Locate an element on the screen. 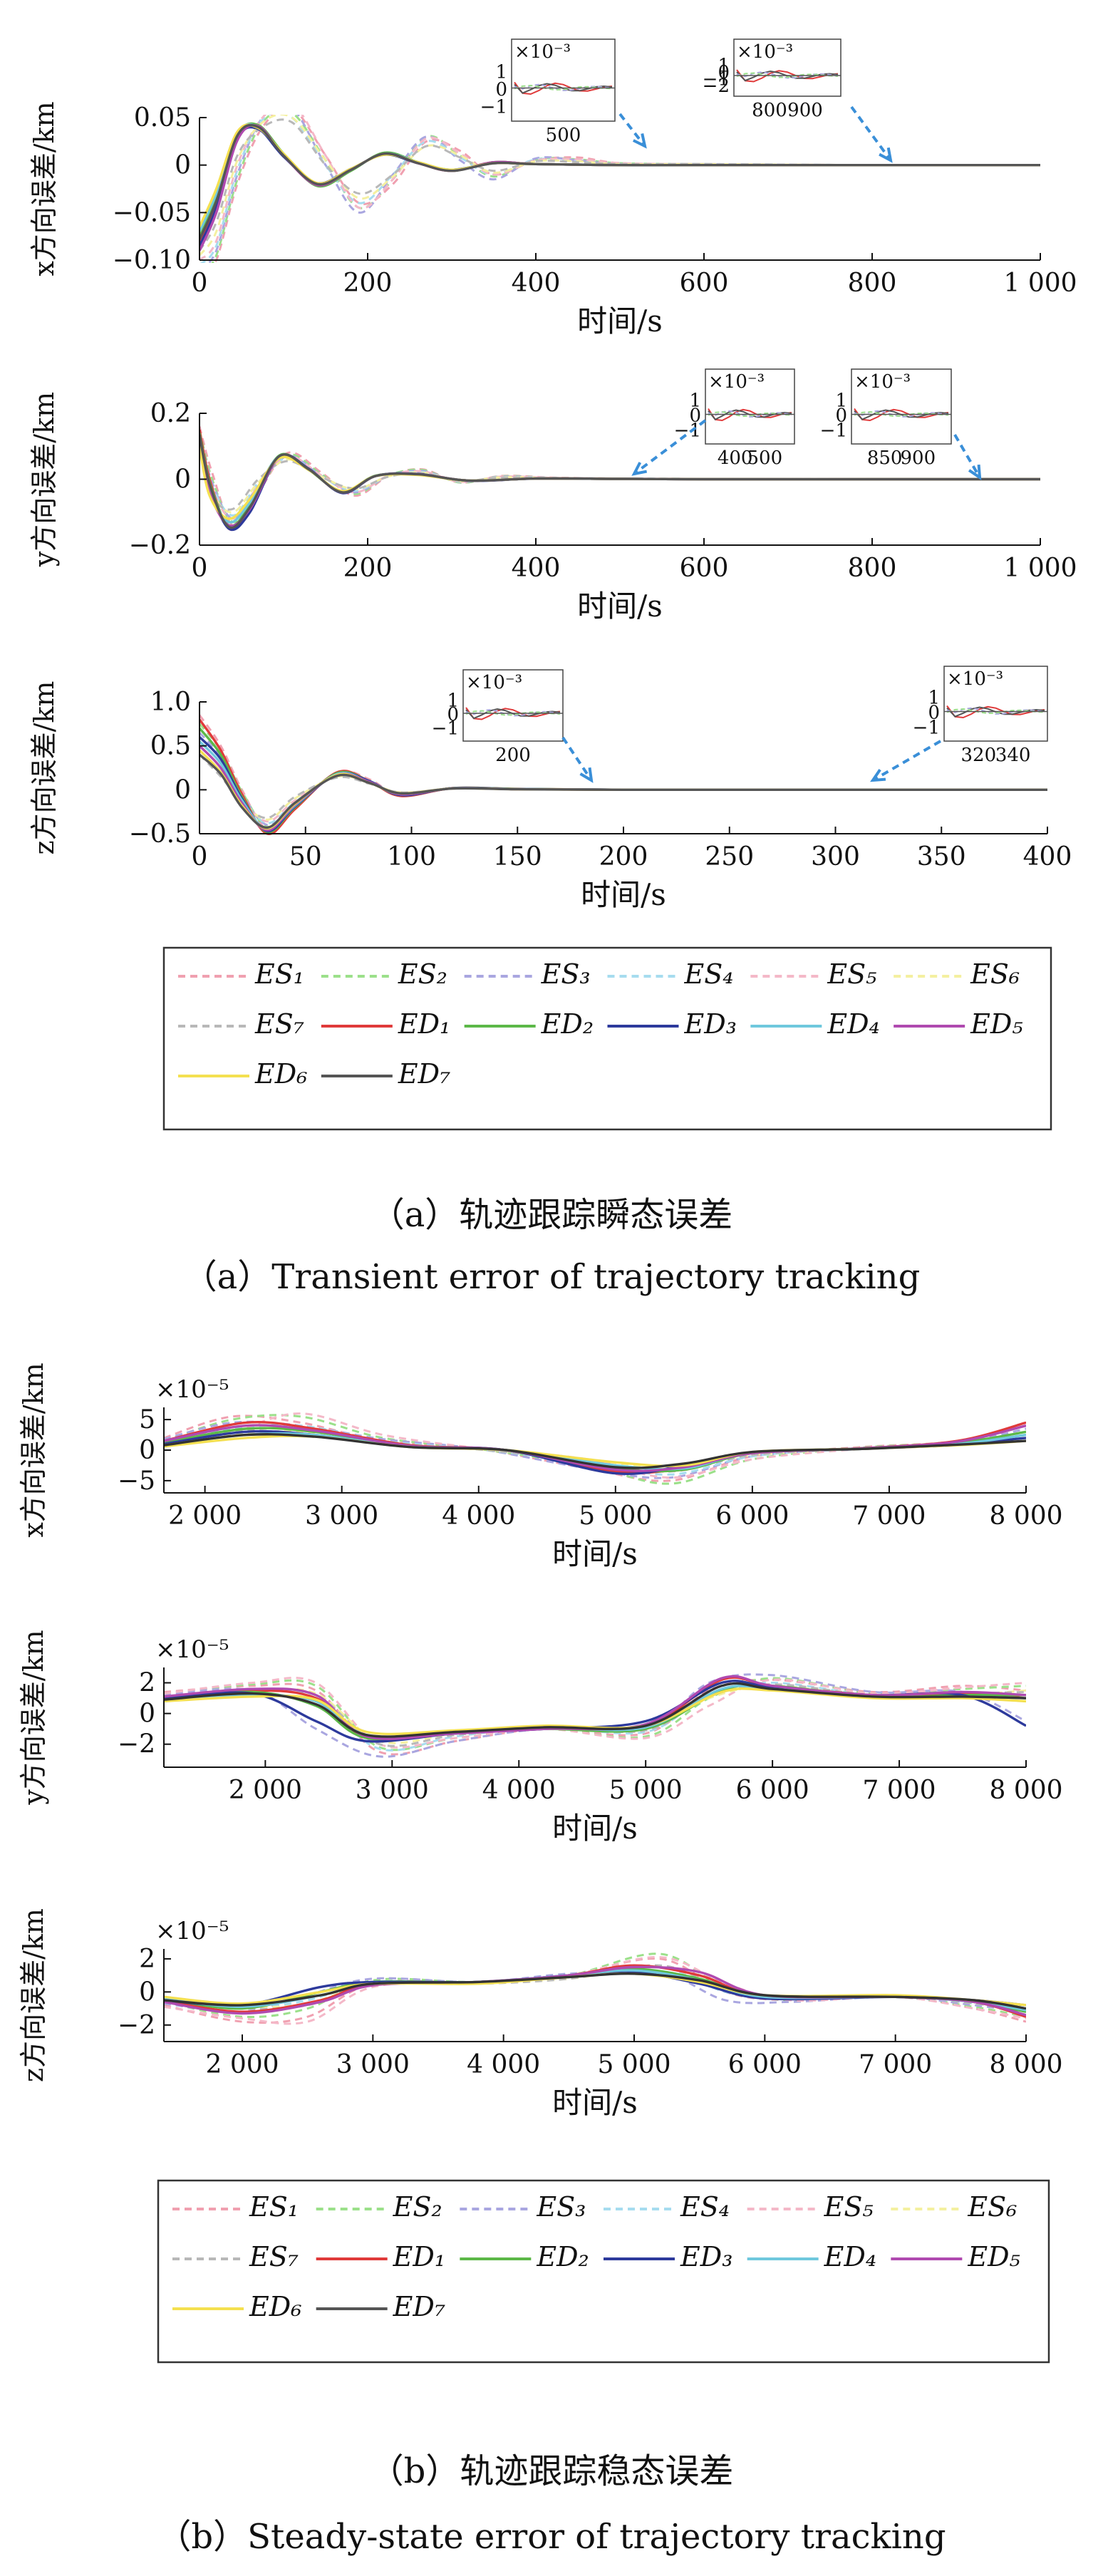 This screenshot has height=2576, width=1103. x-tick-label: 2 000 is located at coordinates (205, 1516).